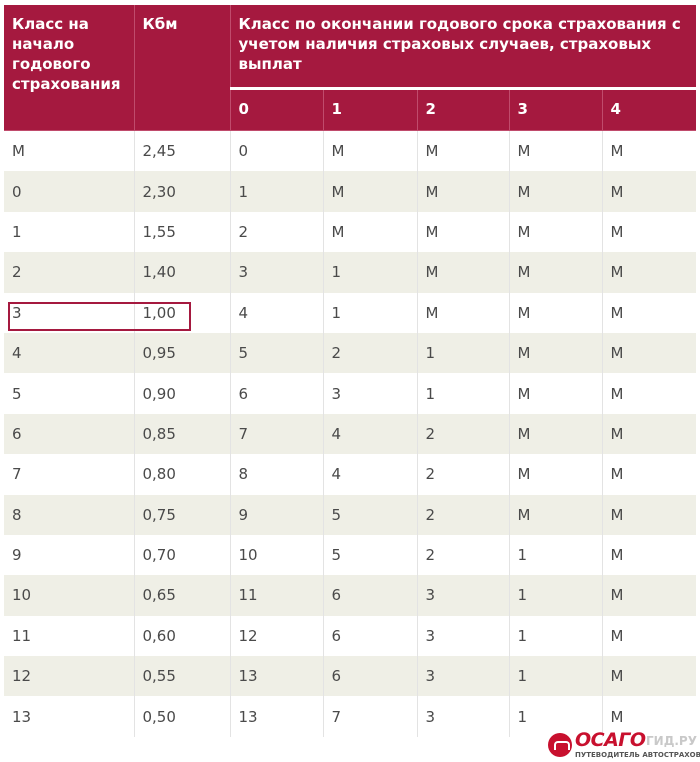 Image resolution: width=700 pixels, height=762 pixels. I want to click on cell-class-start: 10, so click(69, 595).